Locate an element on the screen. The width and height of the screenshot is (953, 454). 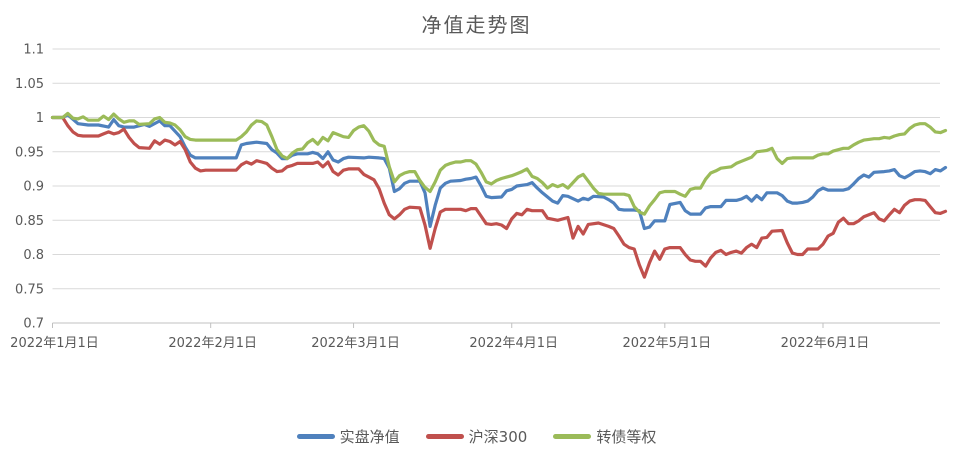
legend-item-hushen300: 沪深300 is located at coordinates (476, 436).